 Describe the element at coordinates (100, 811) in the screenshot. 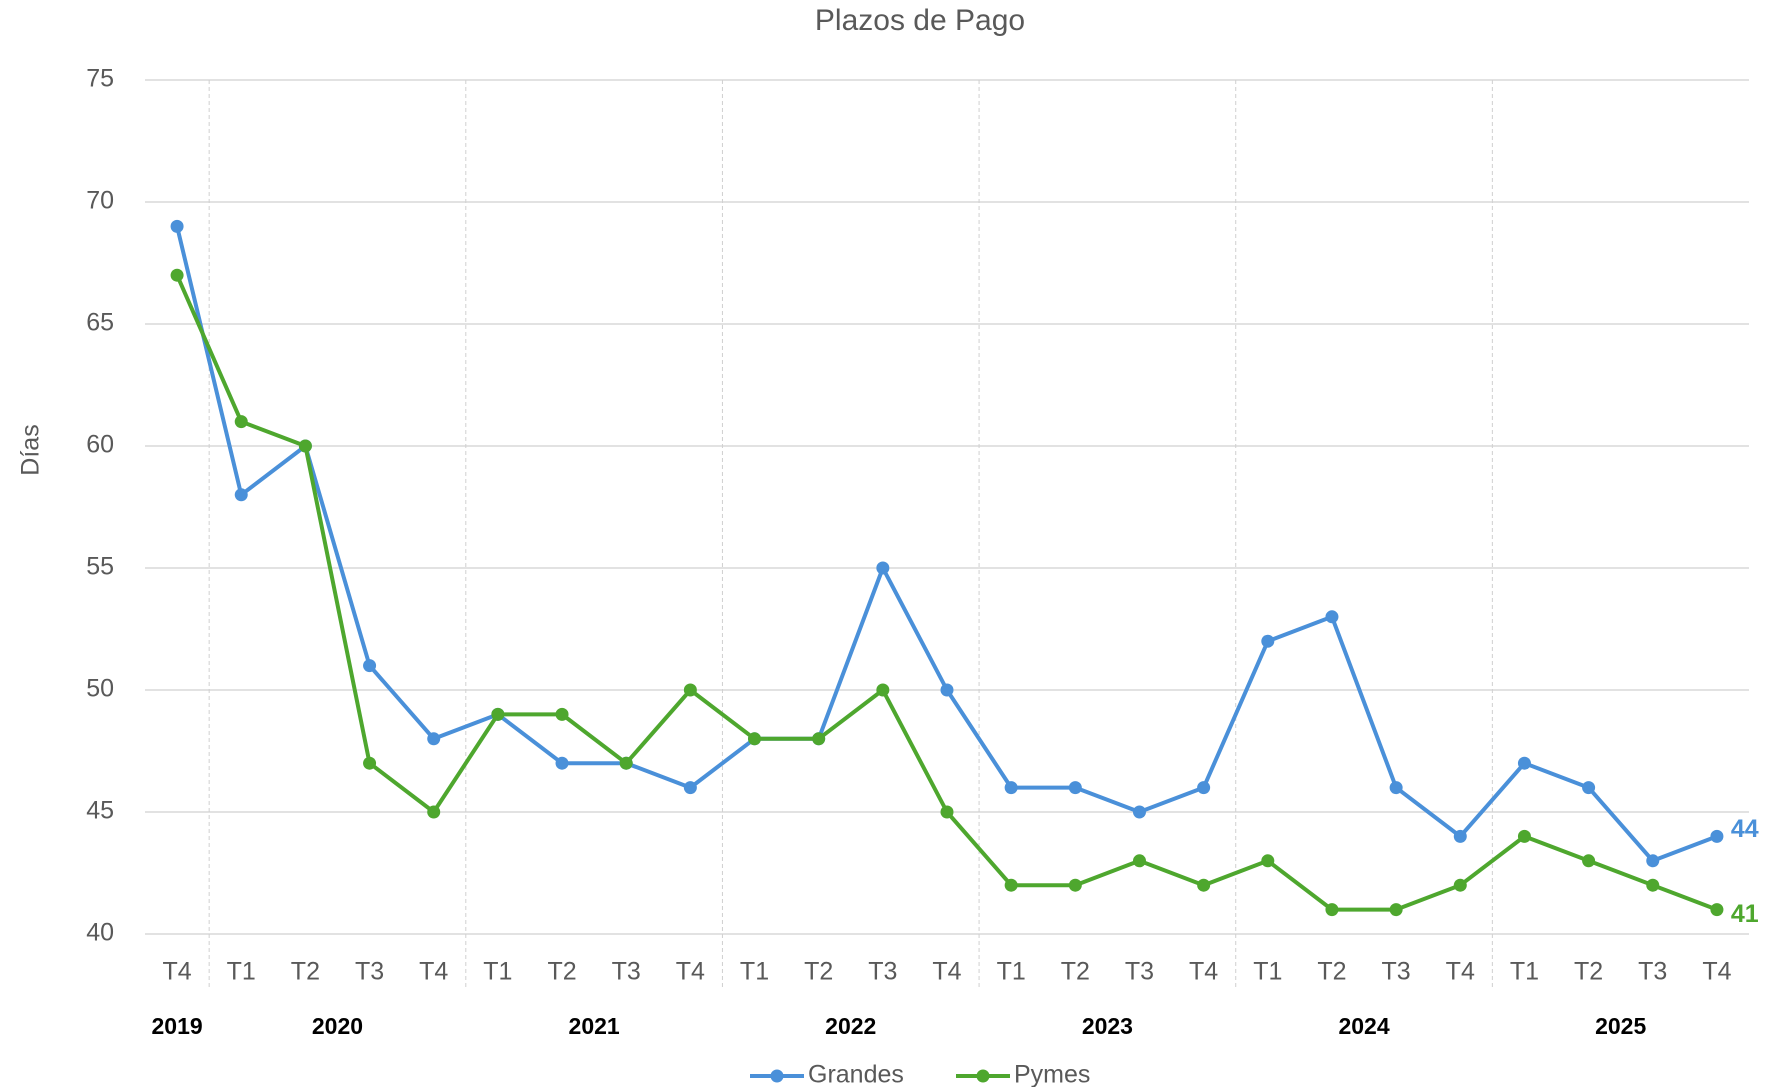

I see `y-tick-label: 45` at that location.